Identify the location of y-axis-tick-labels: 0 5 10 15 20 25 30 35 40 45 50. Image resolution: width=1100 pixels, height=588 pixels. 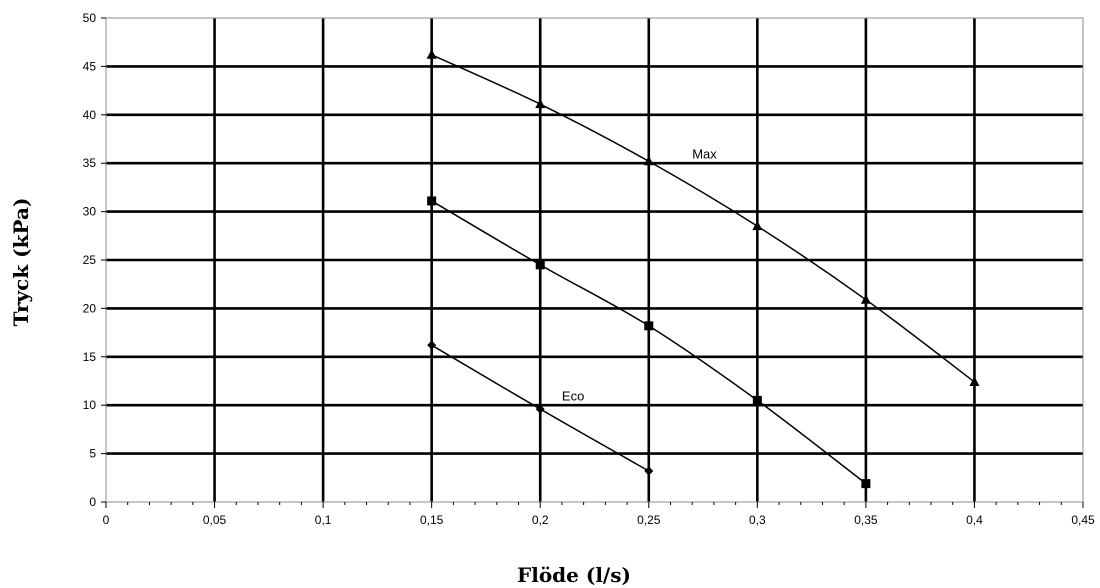
(90, 260).